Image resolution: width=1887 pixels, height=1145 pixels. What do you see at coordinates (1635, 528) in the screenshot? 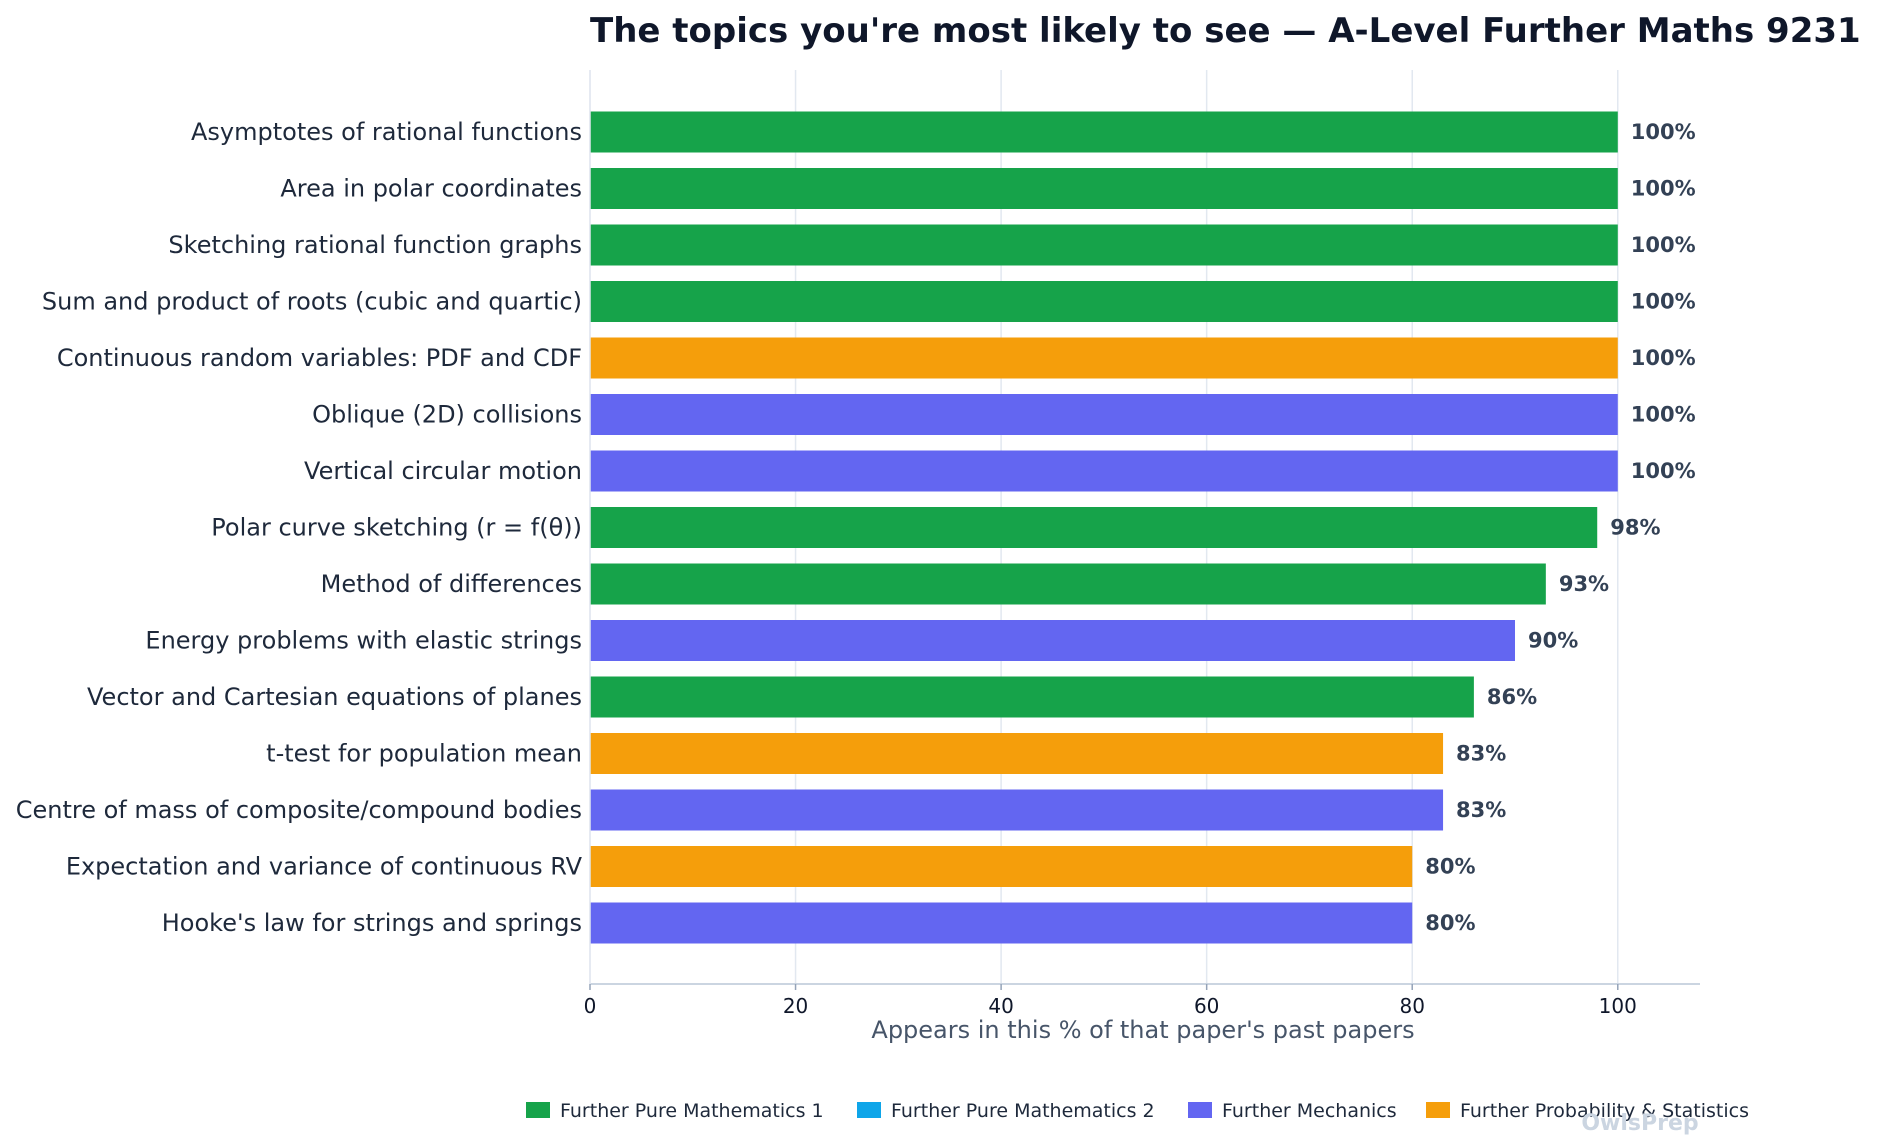
I see `value-label-7: 98%` at bounding box center [1635, 528].